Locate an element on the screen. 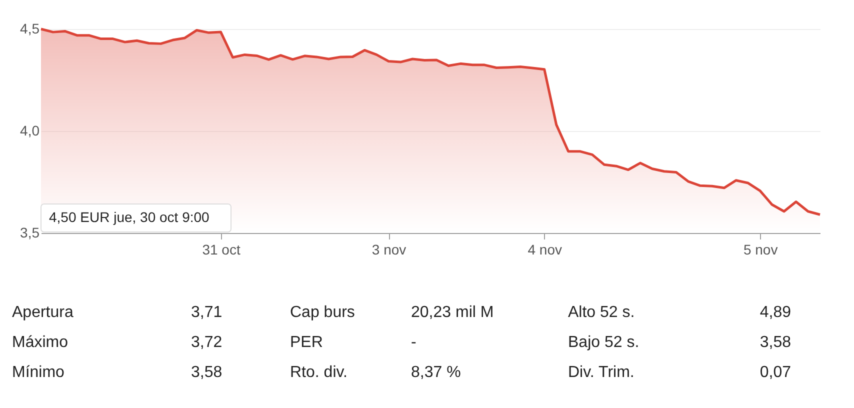 This screenshot has width=854, height=408. text: 4,89 is located at coordinates (776, 312).